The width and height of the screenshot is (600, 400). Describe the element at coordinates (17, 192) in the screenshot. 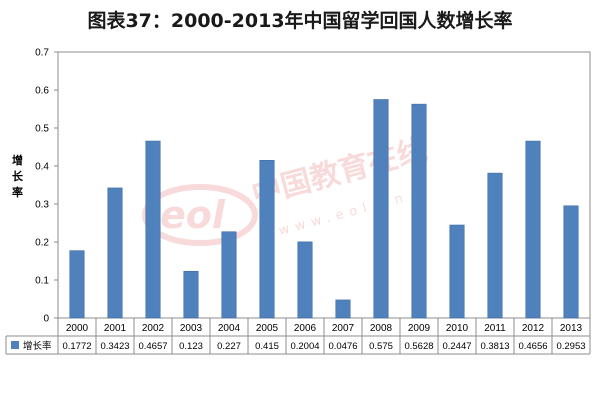

I see `y-axis-label-char: 率` at that location.